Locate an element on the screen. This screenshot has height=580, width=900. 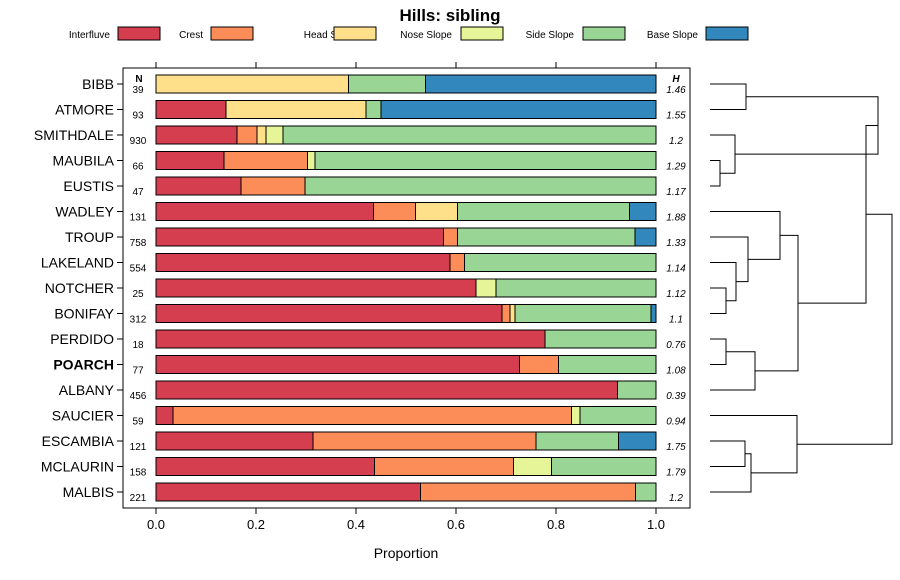
legend-label: Crest is located at coordinates (191, 35).